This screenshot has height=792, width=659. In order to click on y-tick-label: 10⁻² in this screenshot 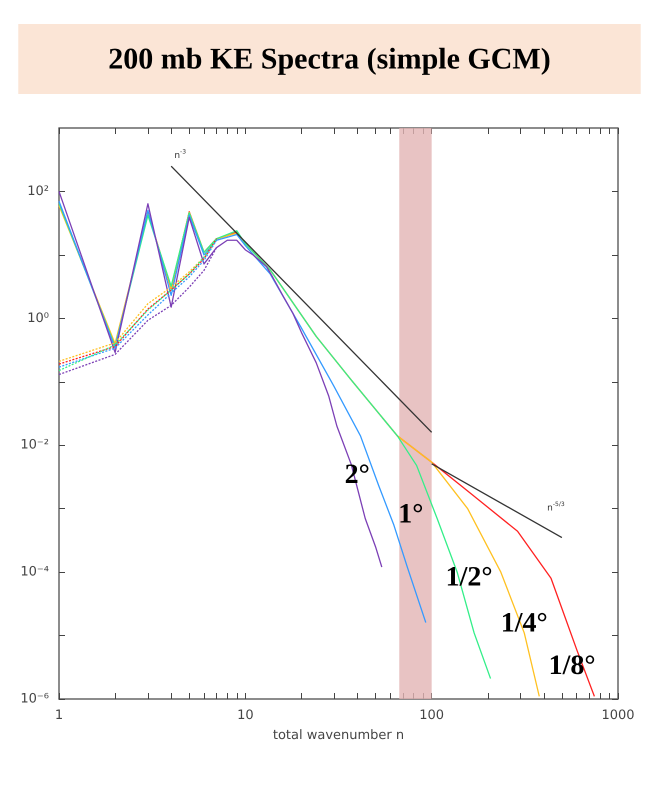, I will do `click(34, 445)`.